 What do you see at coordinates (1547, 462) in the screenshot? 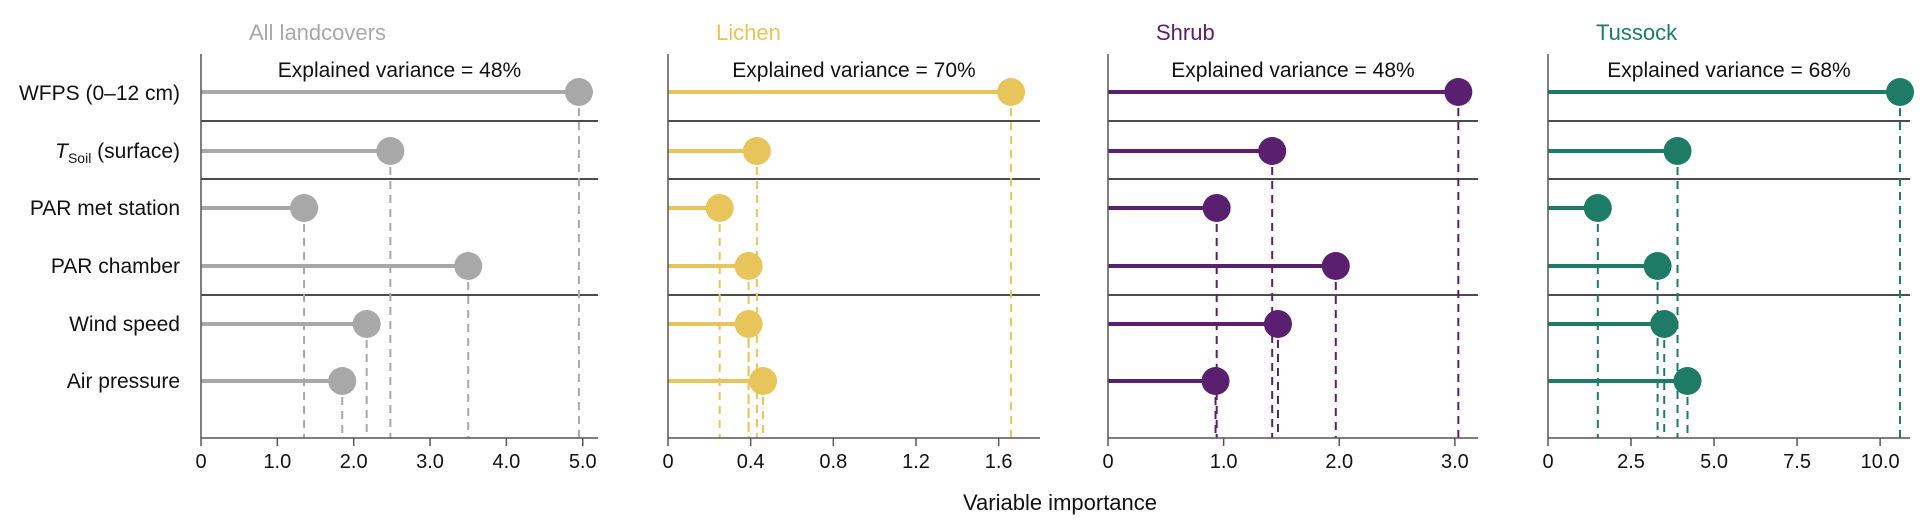
I see `tick-label-tussock-0: 0` at bounding box center [1547, 462].